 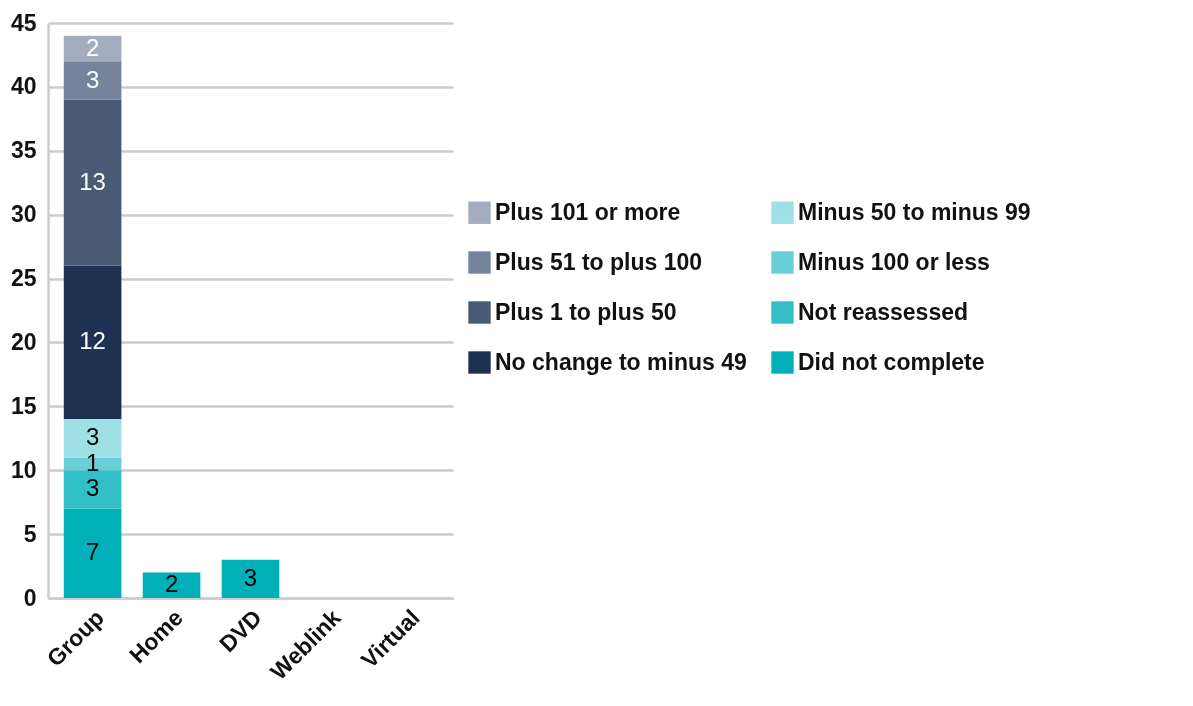 What do you see at coordinates (23, 150) in the screenshot?
I see `y-tick-label: 35` at bounding box center [23, 150].